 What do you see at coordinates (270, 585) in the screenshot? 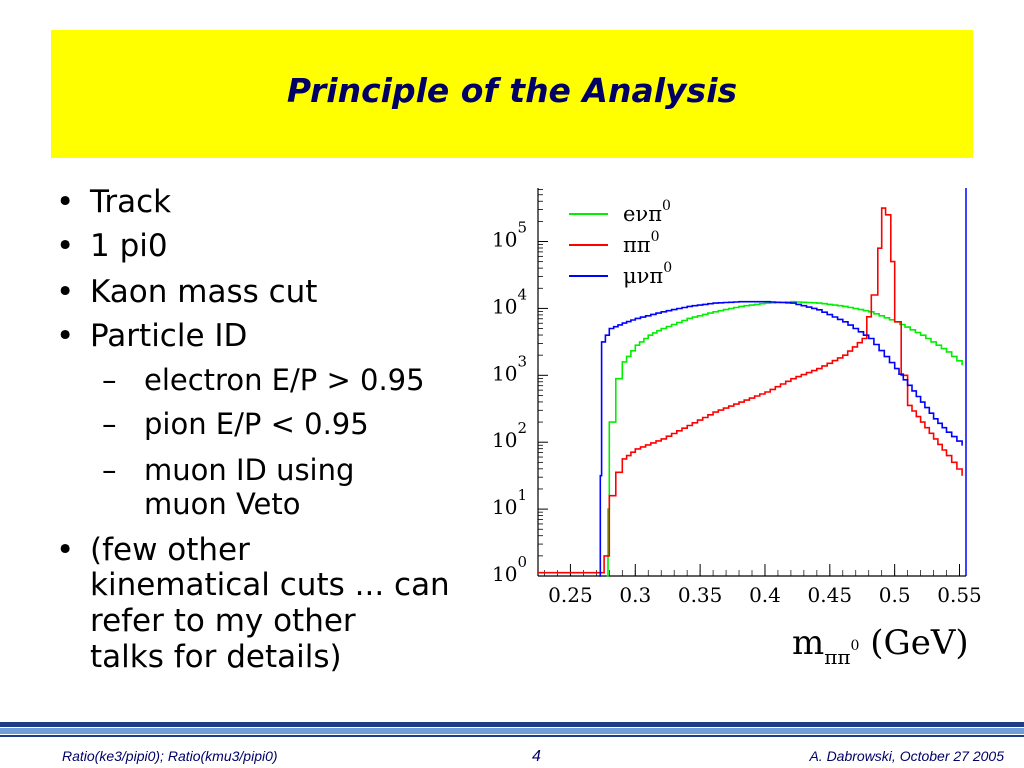
I see `bullet-line: kinematical cuts ... can` at bounding box center [270, 585].